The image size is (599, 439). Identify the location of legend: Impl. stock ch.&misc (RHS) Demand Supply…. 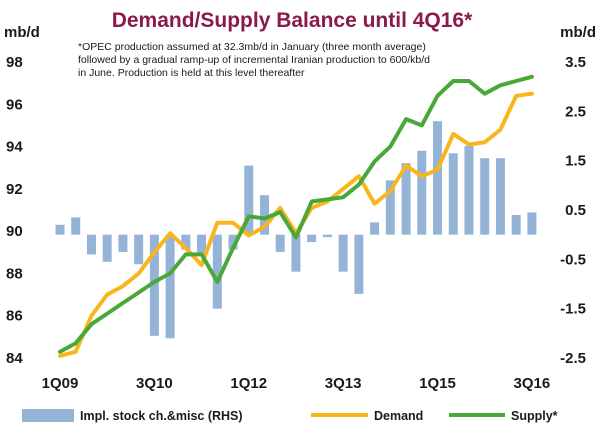
(290, 416).